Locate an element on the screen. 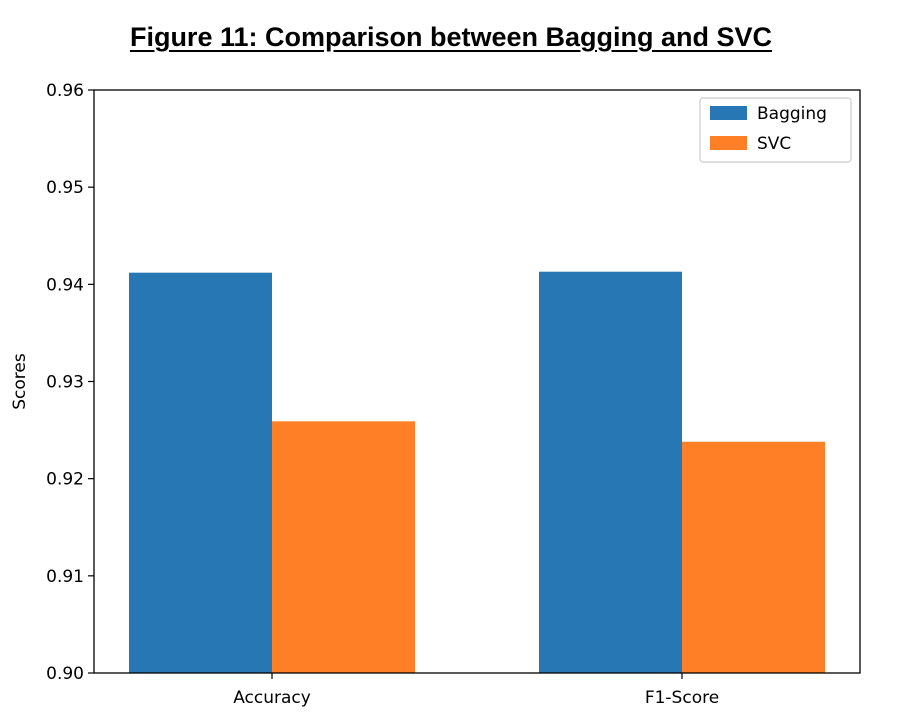 This screenshot has height=724, width=902. legend-label-svc: SVC is located at coordinates (774, 144).